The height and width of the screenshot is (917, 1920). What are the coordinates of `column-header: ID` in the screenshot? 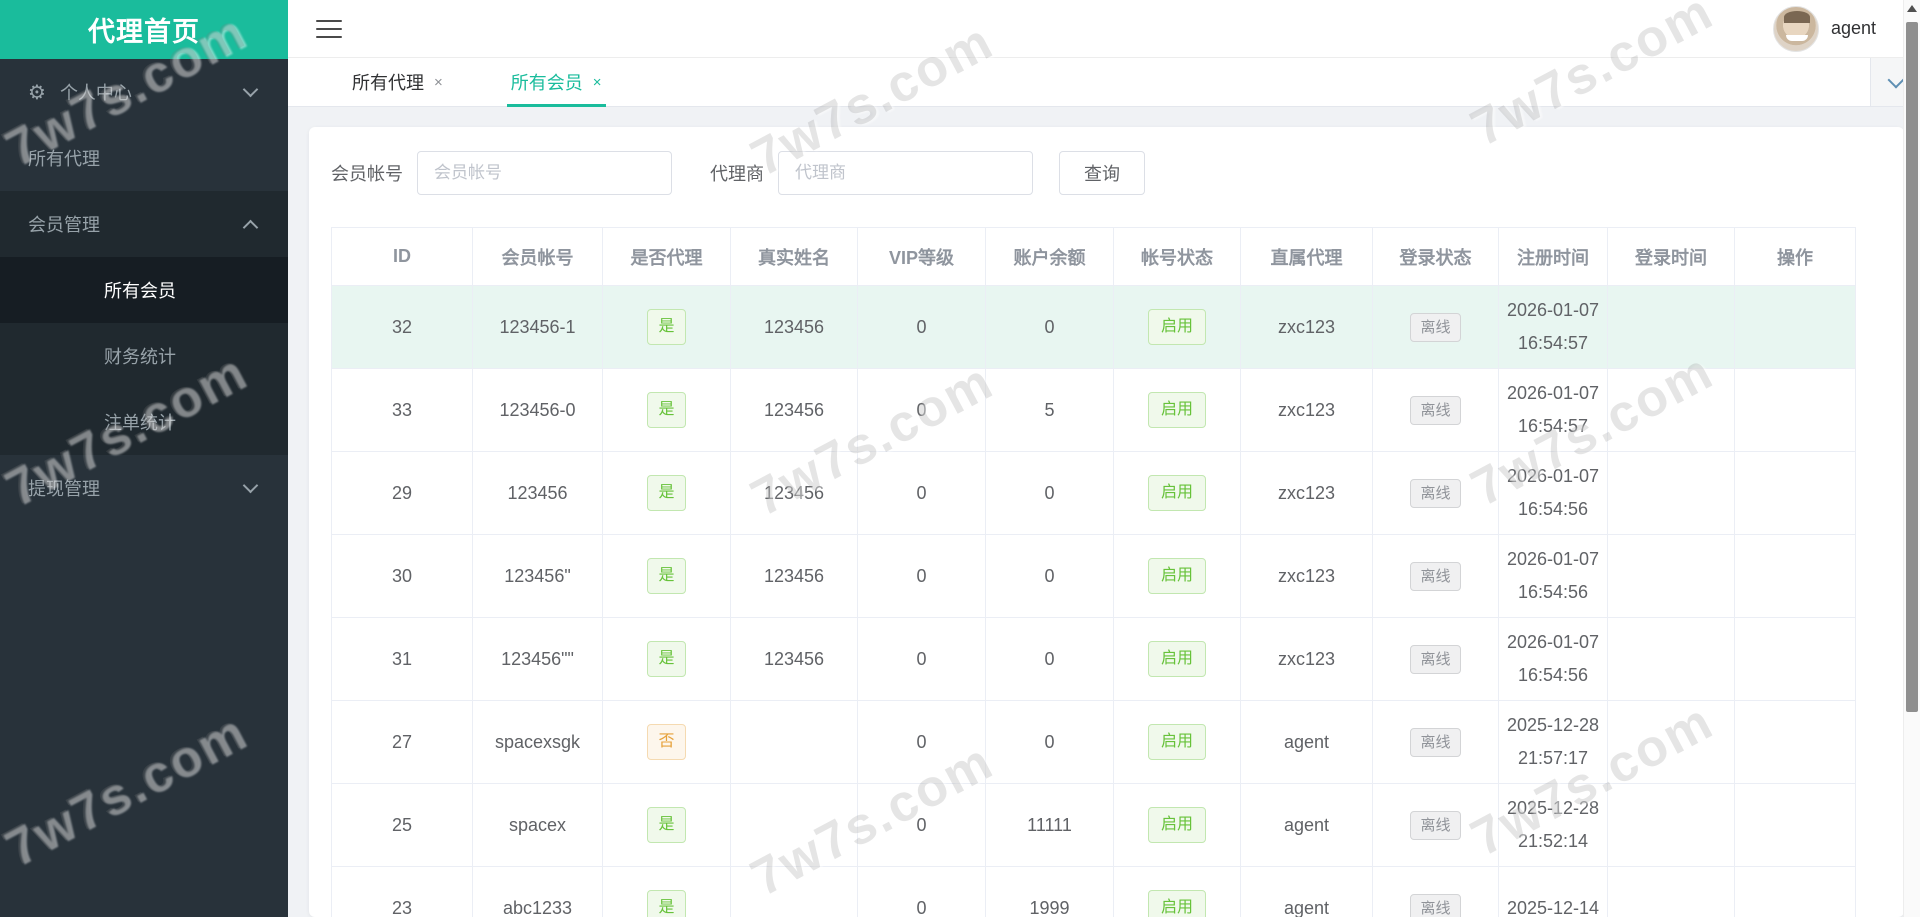 It's located at (402, 256).